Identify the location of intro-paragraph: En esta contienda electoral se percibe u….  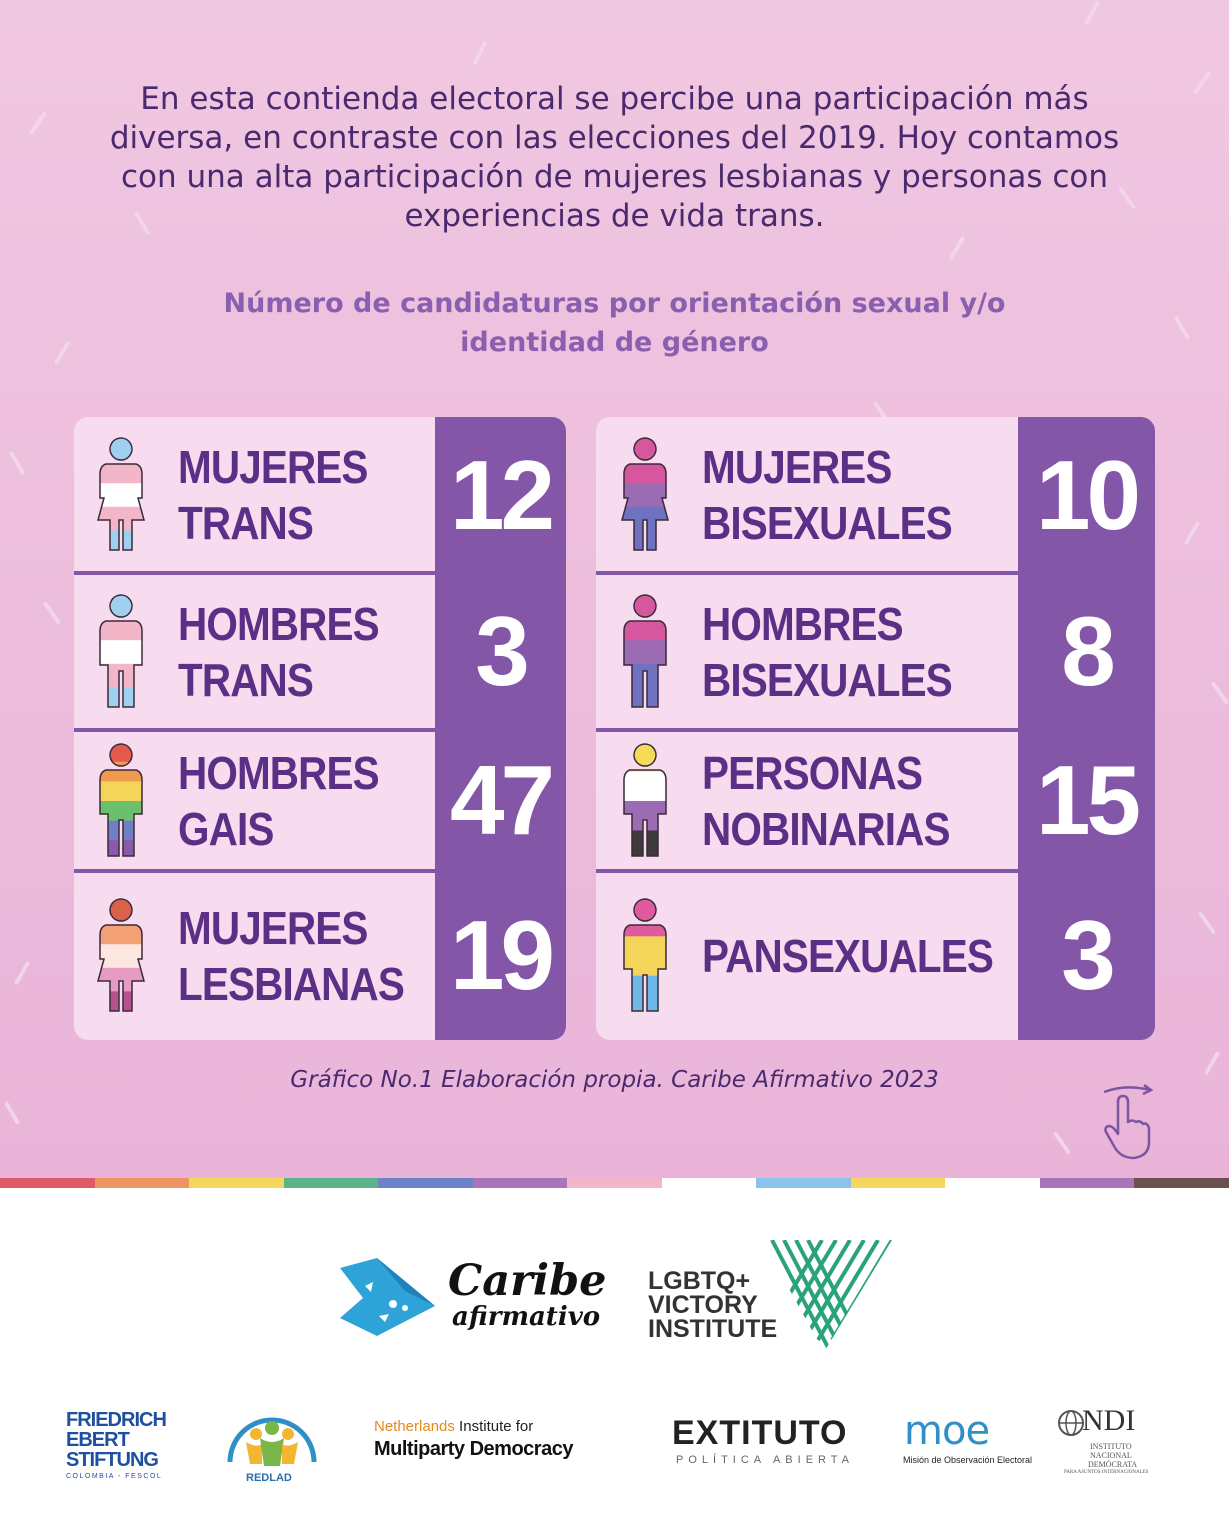
(614, 157).